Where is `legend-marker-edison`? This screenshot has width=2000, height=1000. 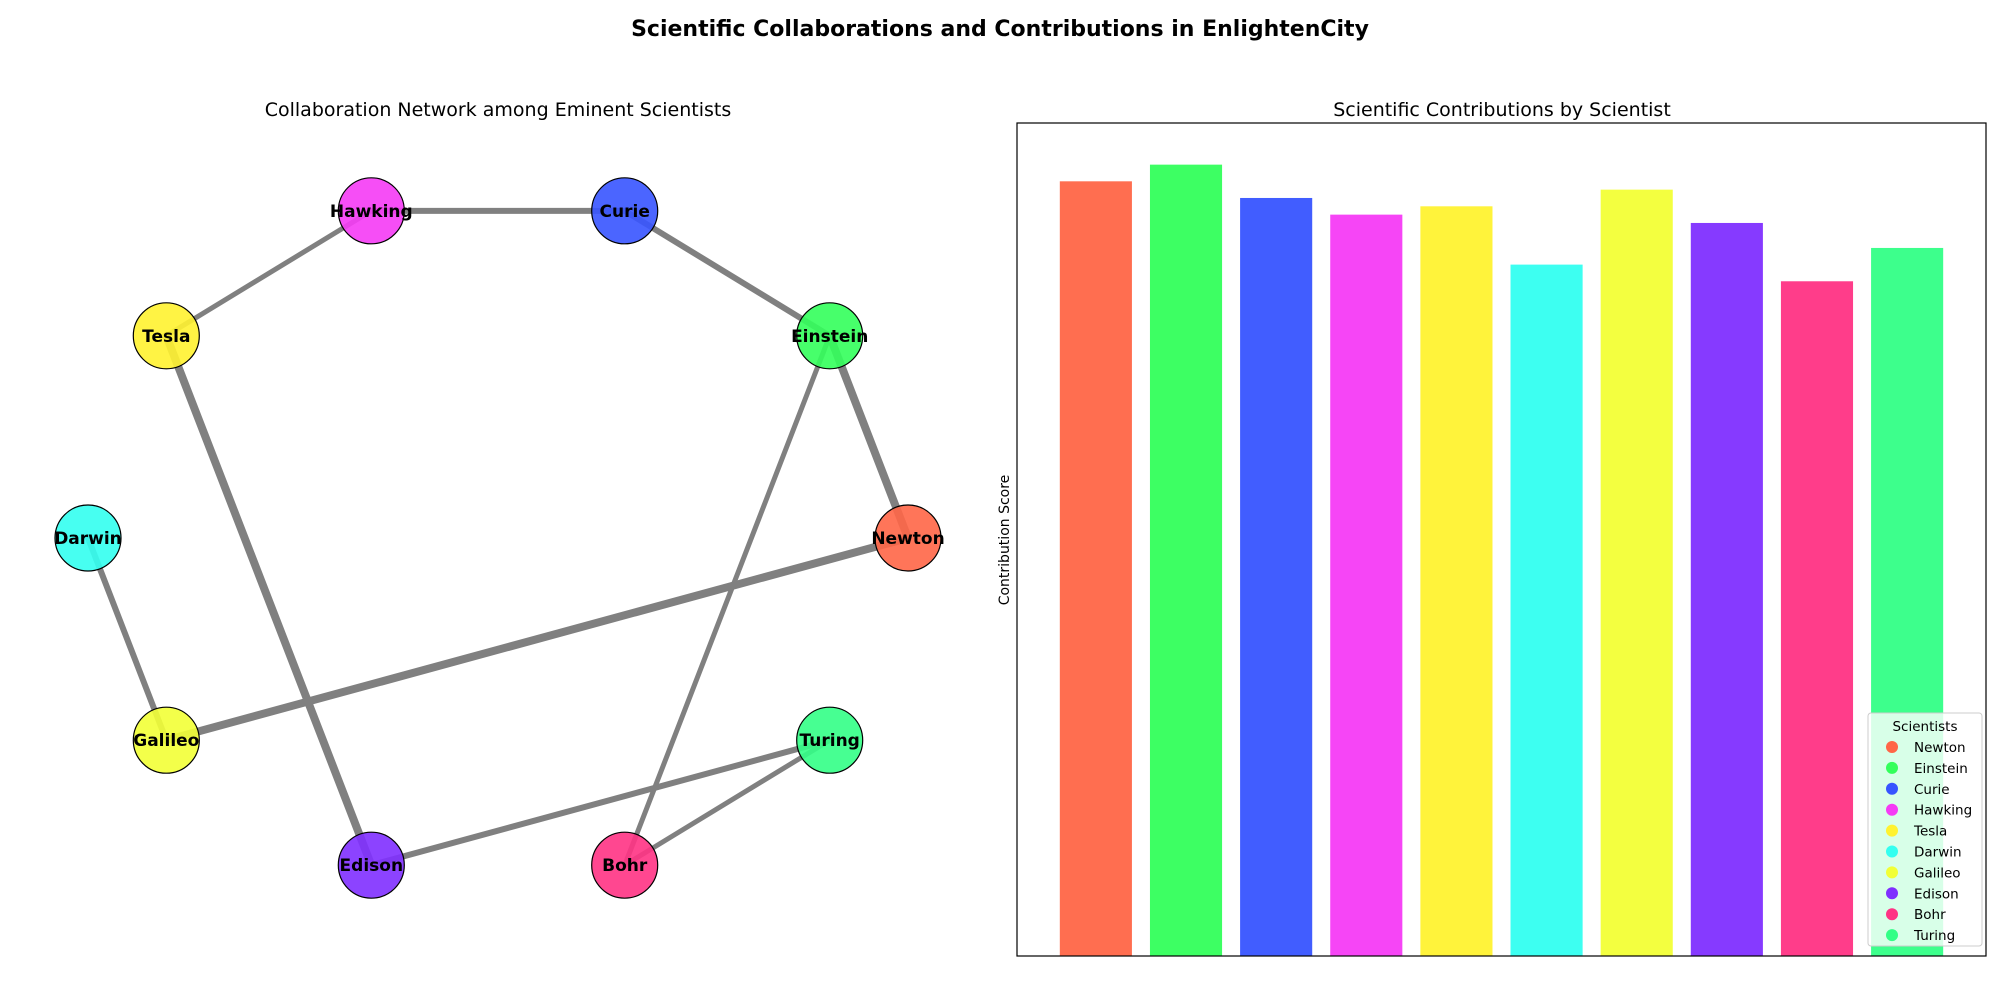 legend-marker-edison is located at coordinates (1892, 893).